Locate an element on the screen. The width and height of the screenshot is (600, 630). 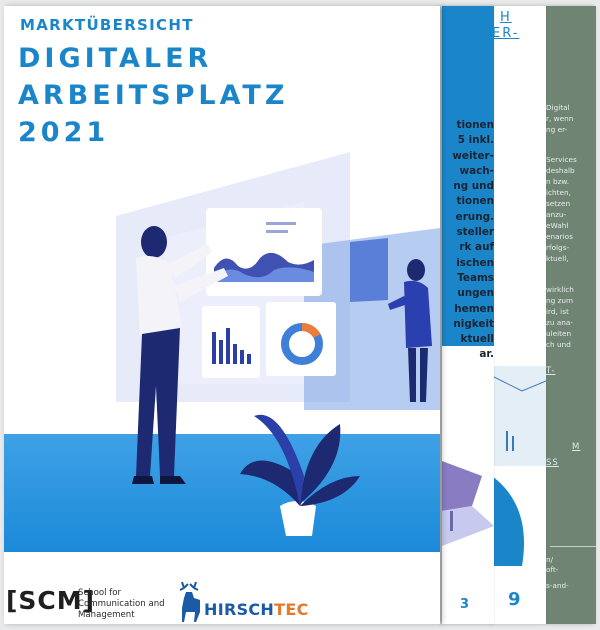
green-link: SS is located at coordinates (552, 463).